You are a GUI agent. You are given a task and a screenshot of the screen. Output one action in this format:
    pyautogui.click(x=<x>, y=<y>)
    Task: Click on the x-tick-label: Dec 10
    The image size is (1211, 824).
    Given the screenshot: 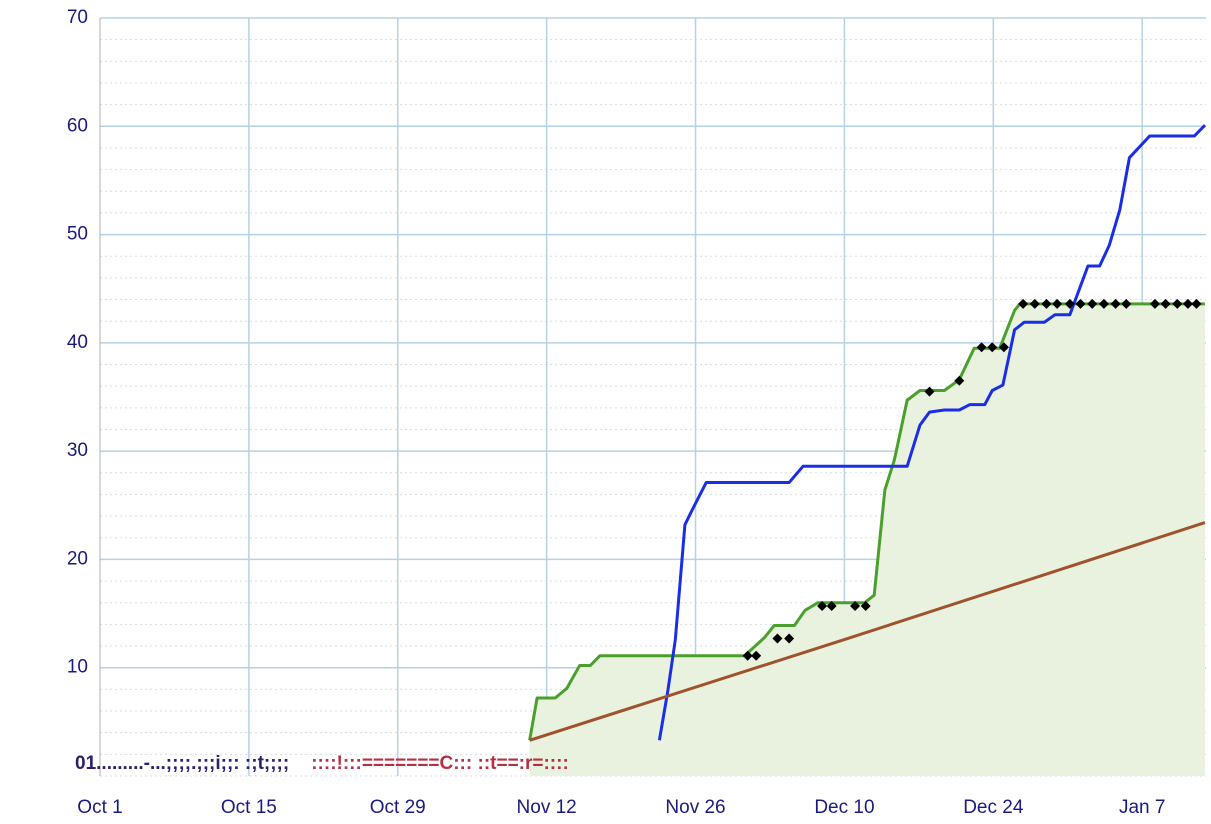 What is the action you would take?
    pyautogui.click(x=844, y=807)
    